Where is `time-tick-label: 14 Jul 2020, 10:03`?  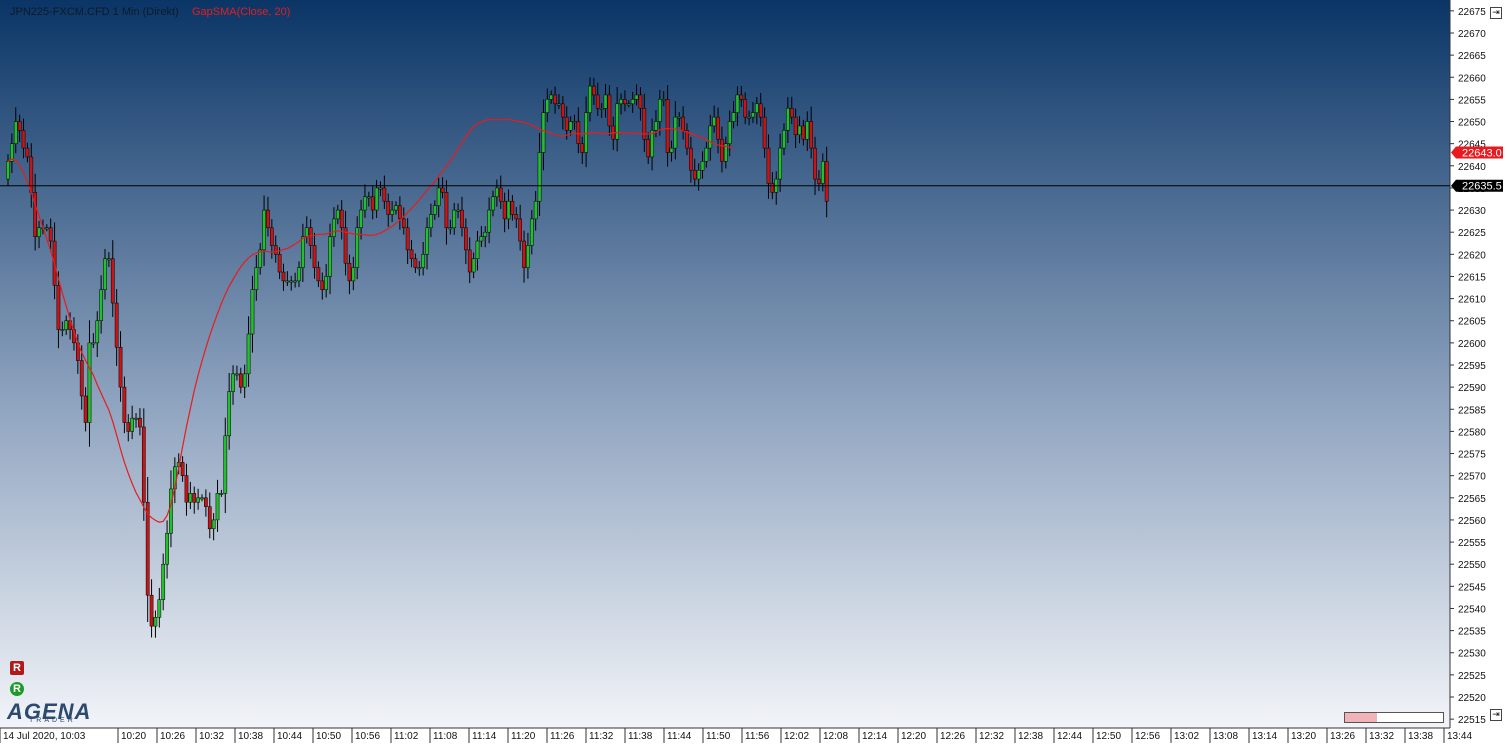 time-tick-label: 14 Jul 2020, 10:03 is located at coordinates (44, 736).